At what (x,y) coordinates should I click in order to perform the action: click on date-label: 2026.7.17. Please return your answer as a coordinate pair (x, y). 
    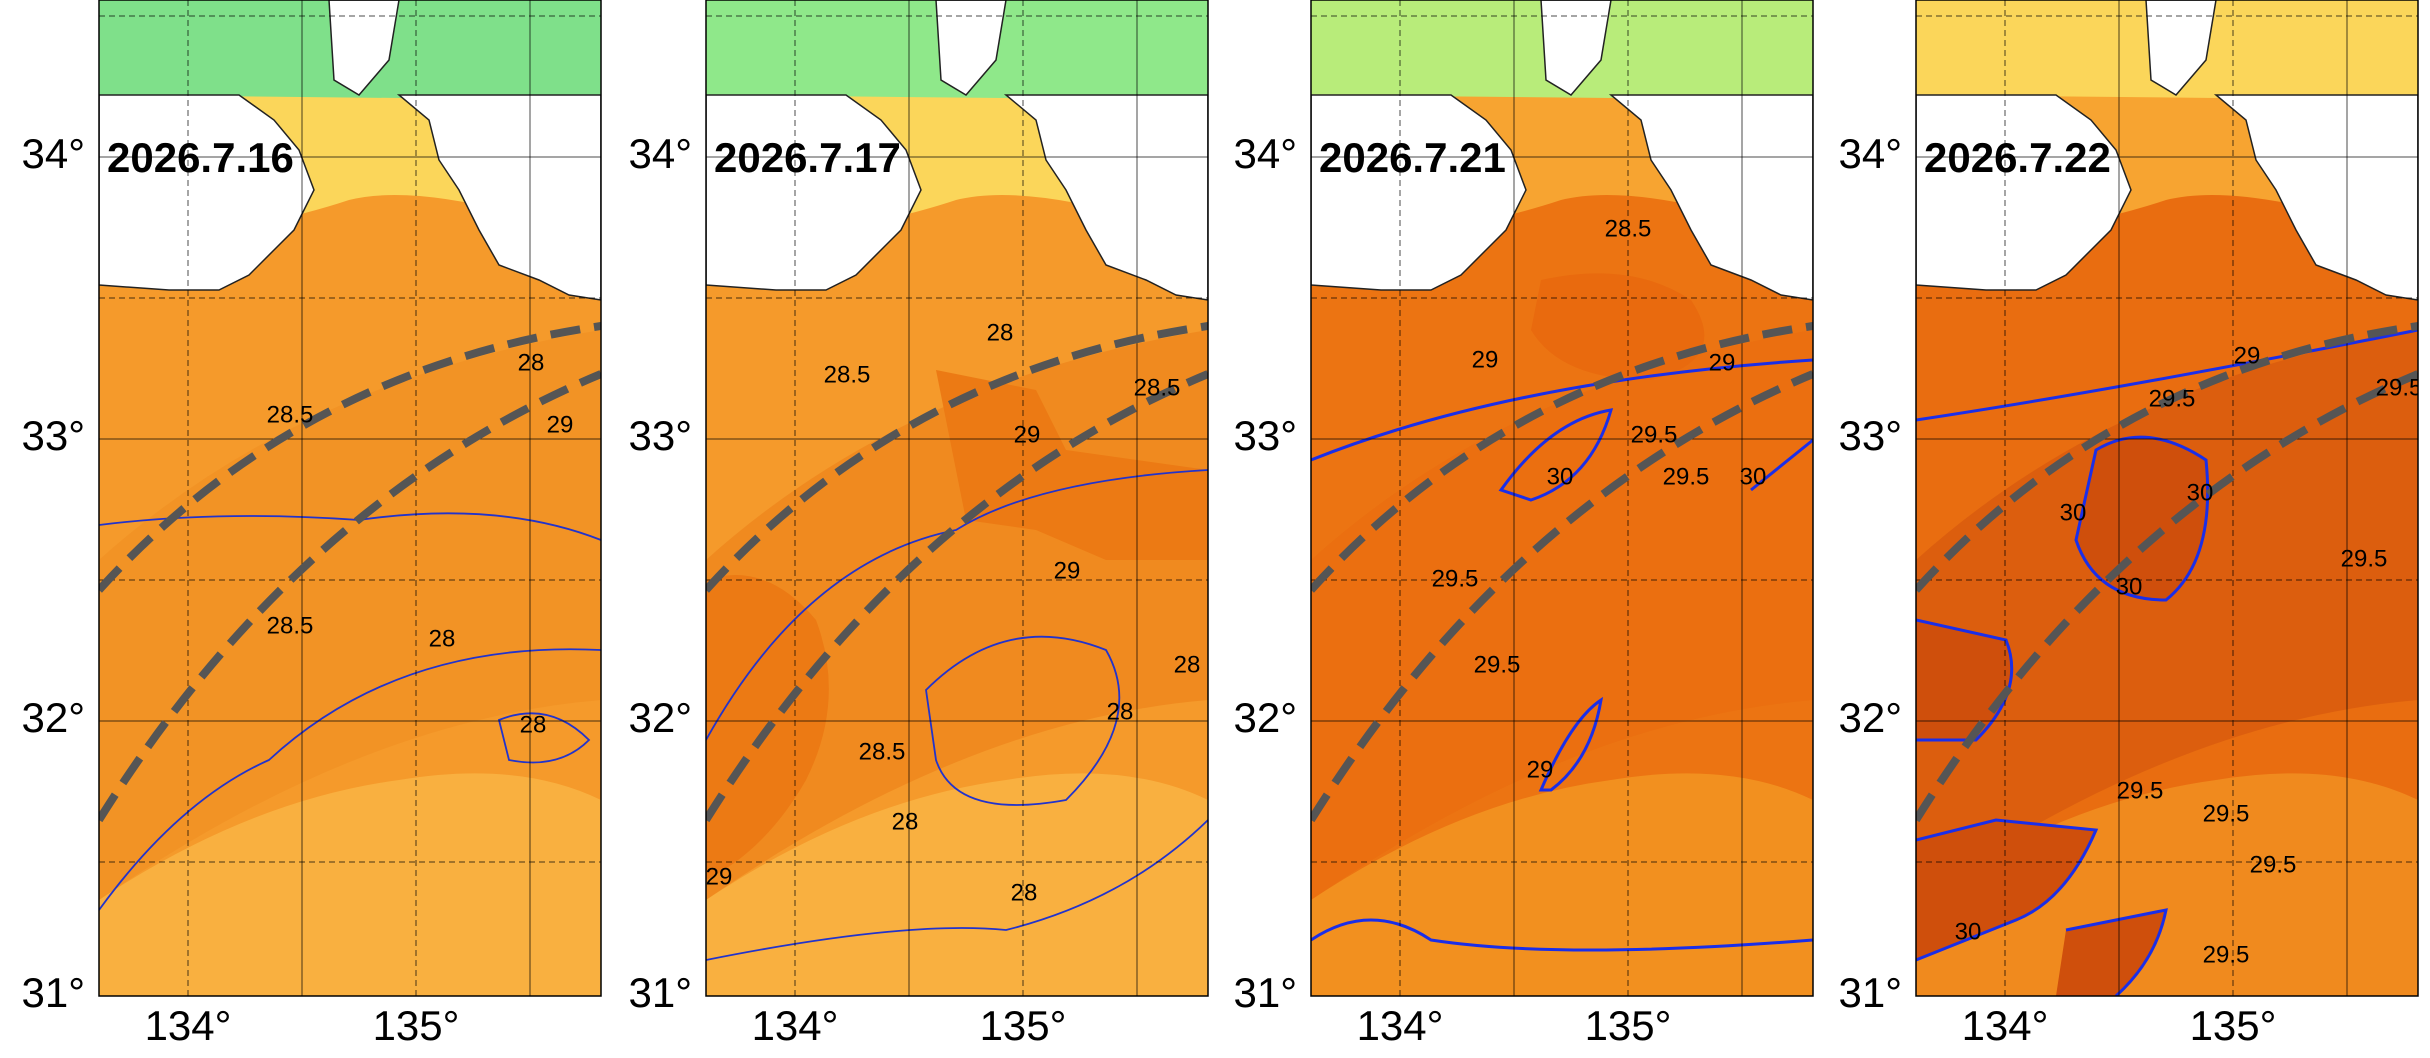
    Looking at the image, I should click on (807, 157).